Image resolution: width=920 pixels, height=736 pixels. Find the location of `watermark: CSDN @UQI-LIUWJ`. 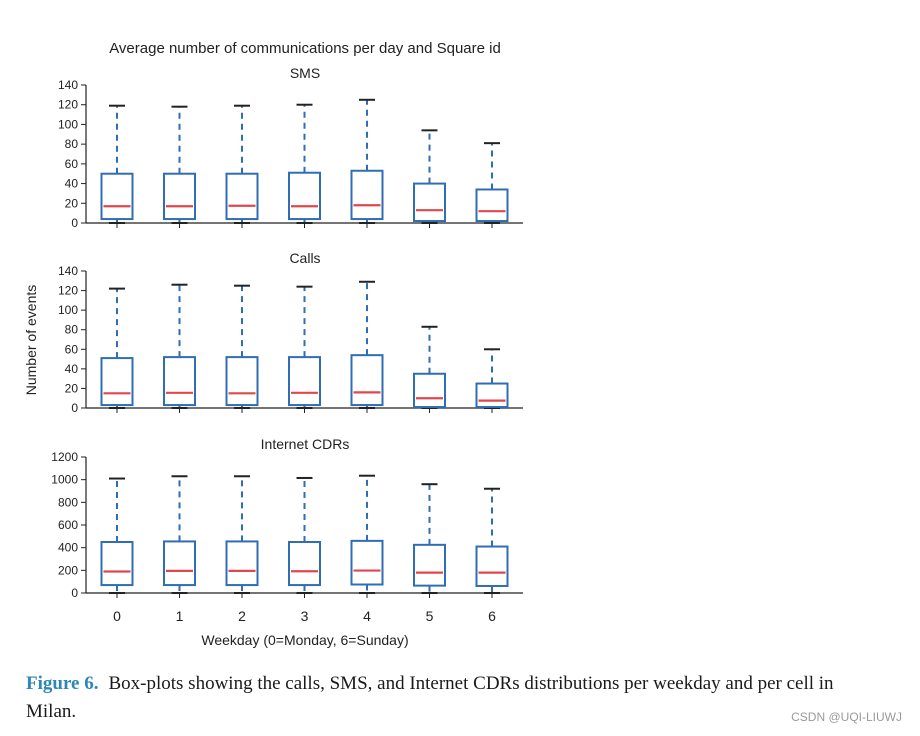

watermark: CSDN @UQI-LIUWJ is located at coordinates (846, 717).